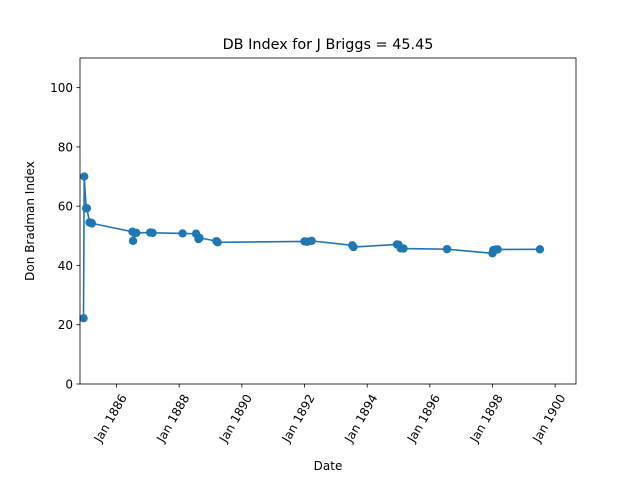 This screenshot has height=480, width=640. I want to click on y-axis: 0 20 40 60 80 100, so click(65, 236).